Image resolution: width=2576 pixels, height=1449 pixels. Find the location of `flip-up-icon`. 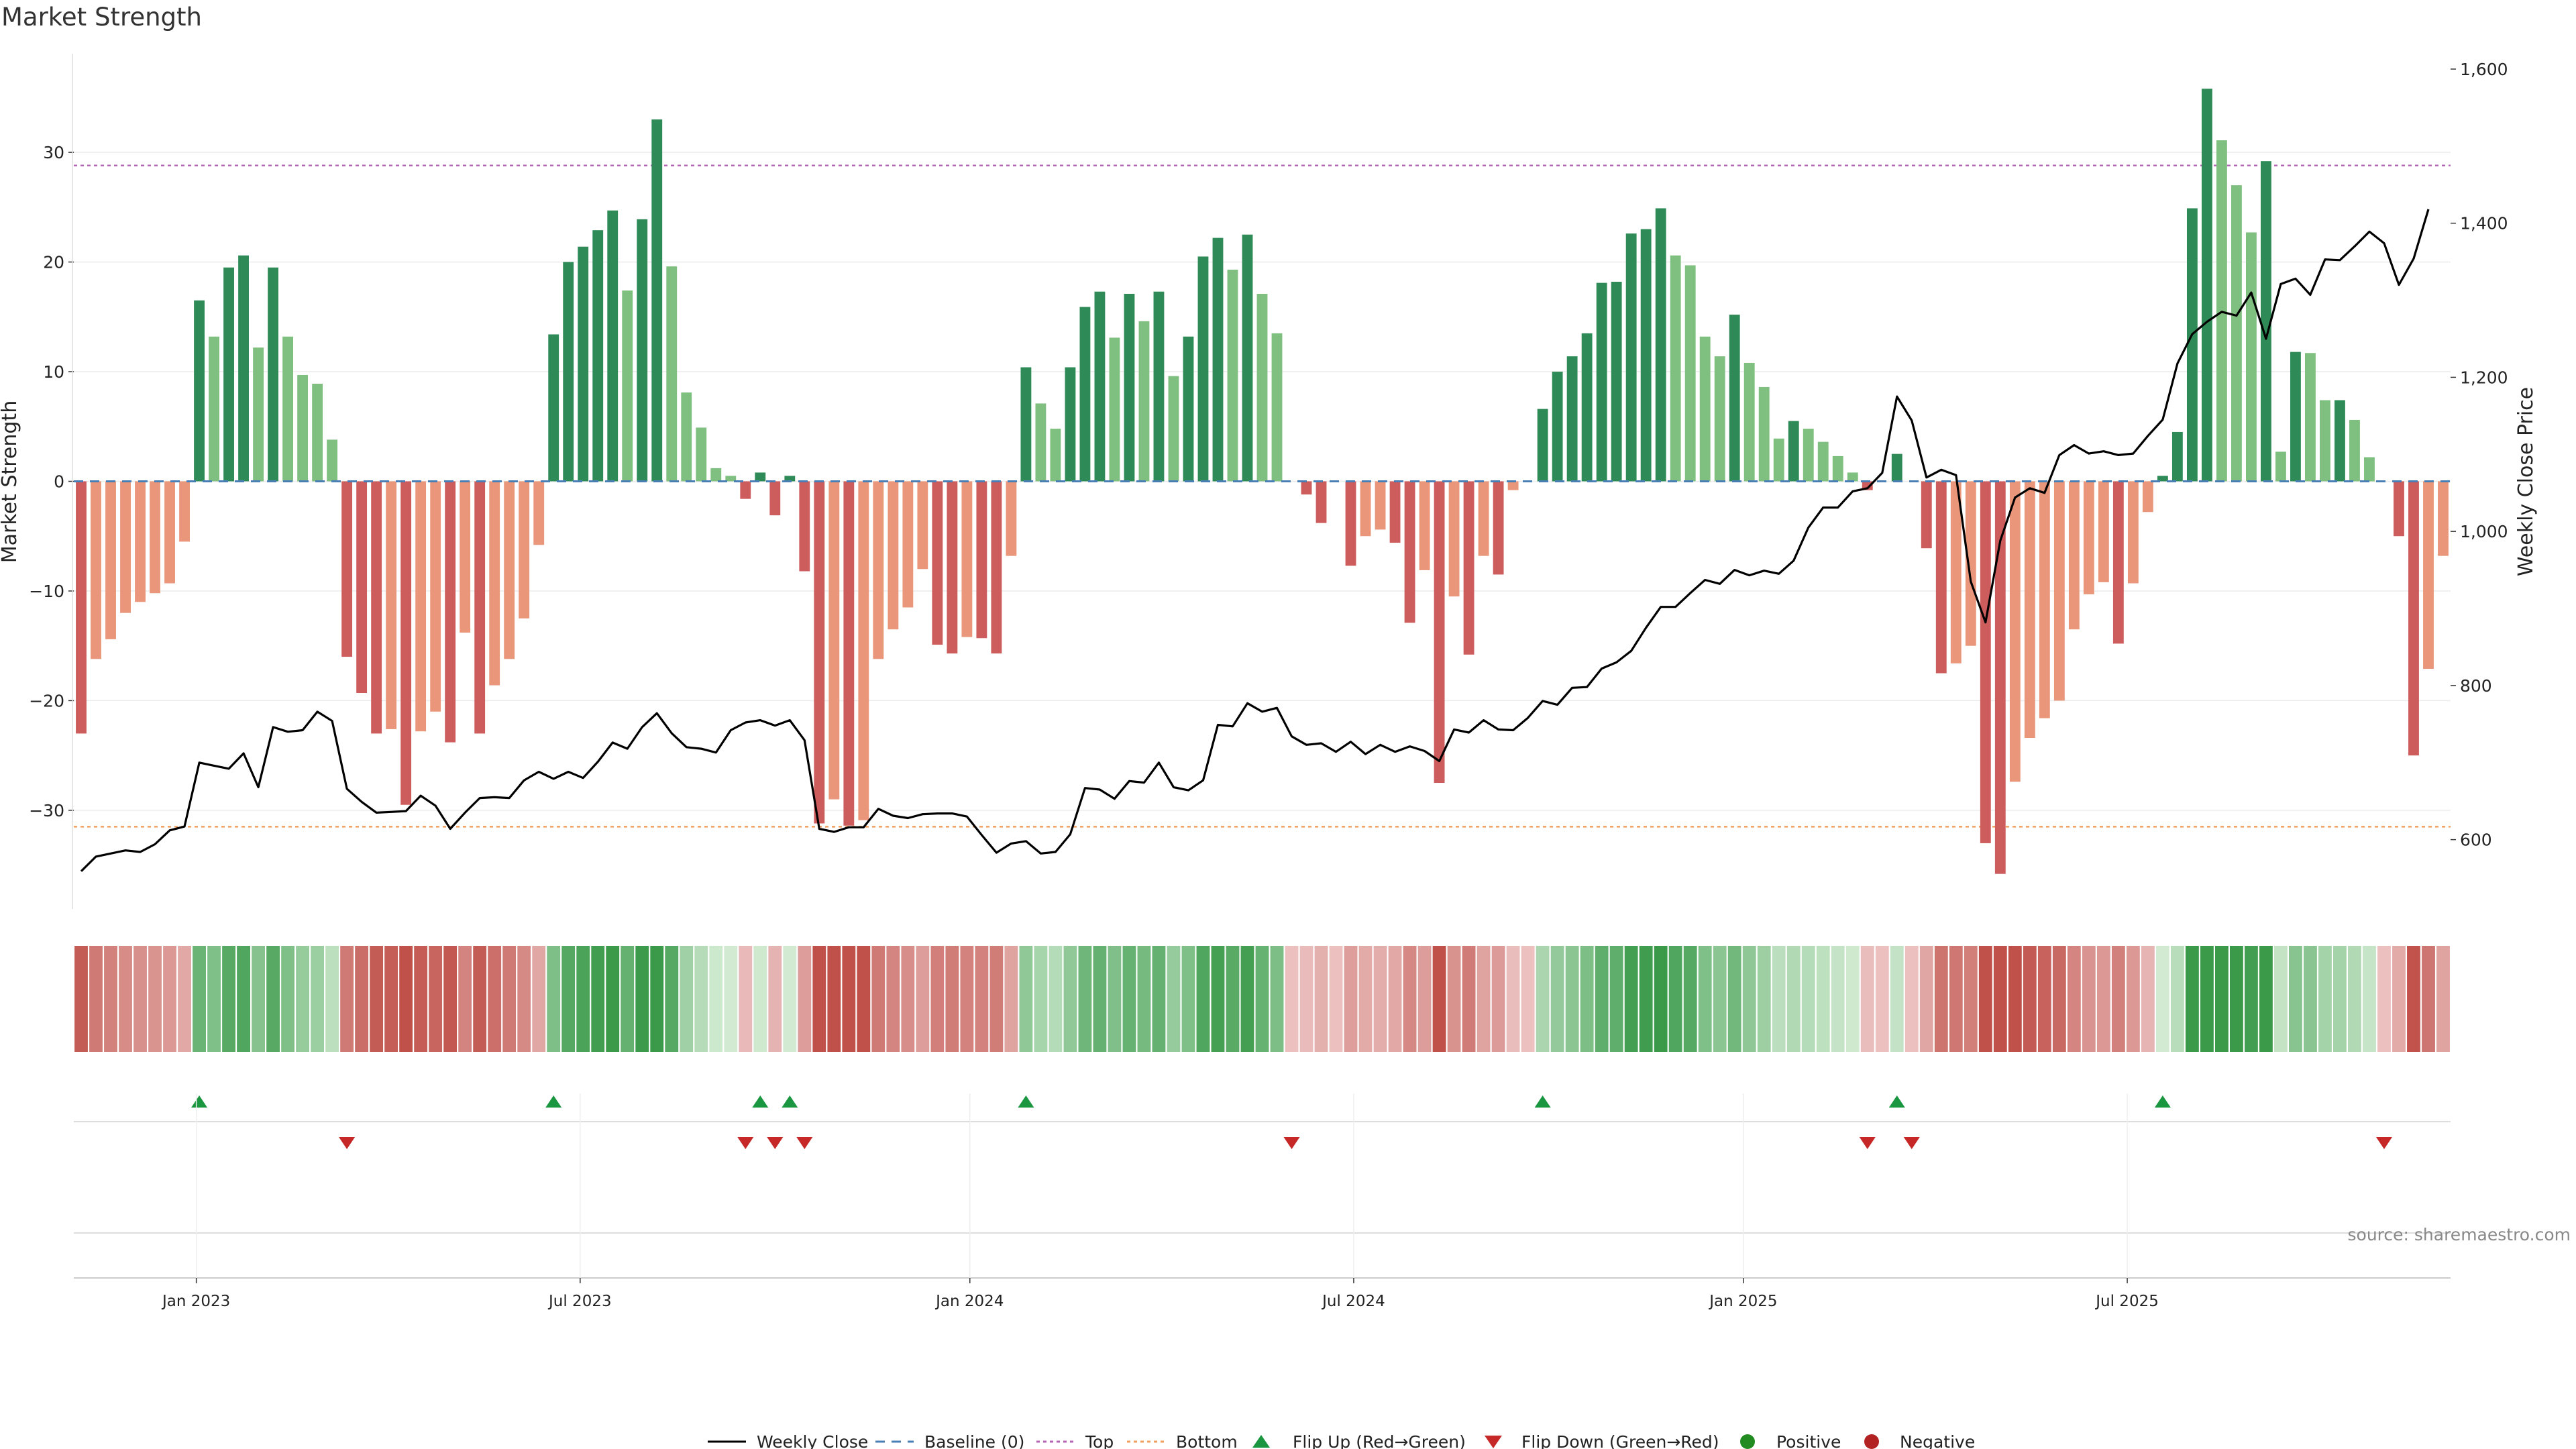

flip-up-icon is located at coordinates (1261, 1441).